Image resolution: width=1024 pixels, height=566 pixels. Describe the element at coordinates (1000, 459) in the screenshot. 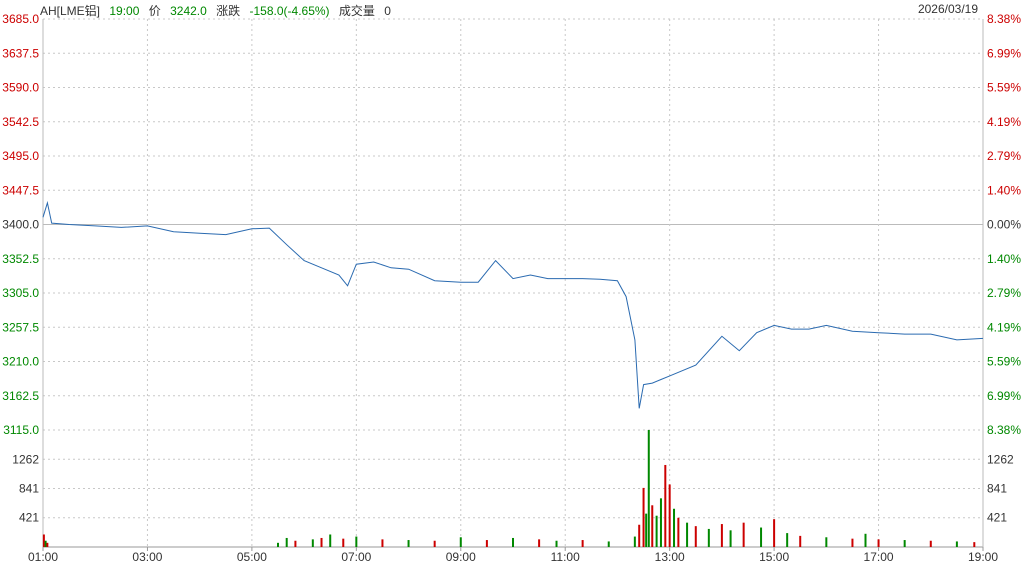

I see `volume-tick-label: 1262` at that location.